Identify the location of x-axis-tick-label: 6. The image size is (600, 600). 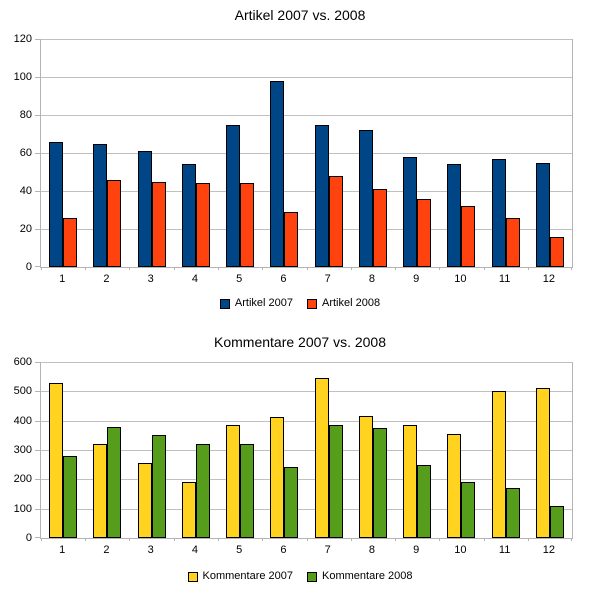
(283, 550).